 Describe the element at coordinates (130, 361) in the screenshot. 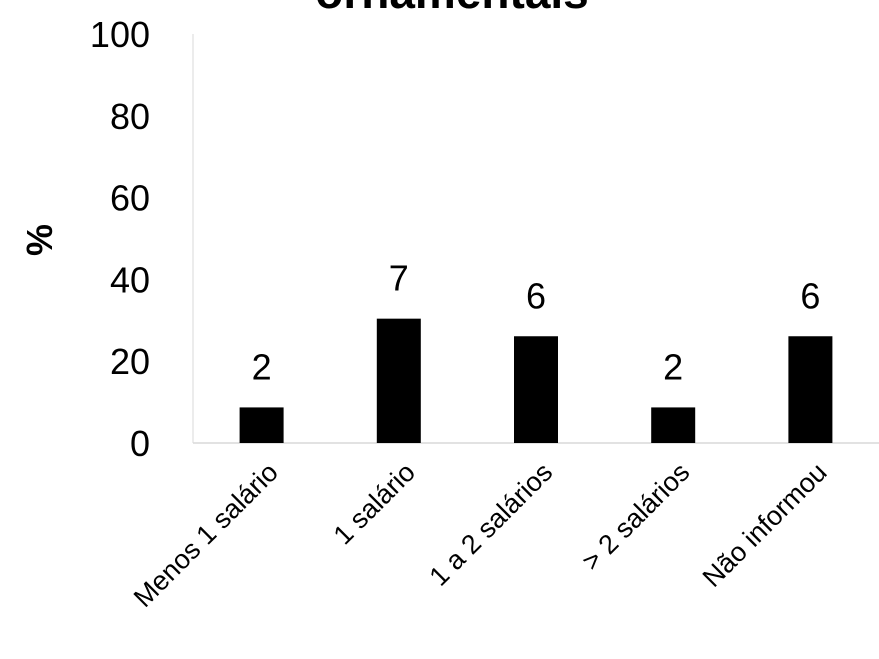

I see `y-tick-label: 20` at that location.